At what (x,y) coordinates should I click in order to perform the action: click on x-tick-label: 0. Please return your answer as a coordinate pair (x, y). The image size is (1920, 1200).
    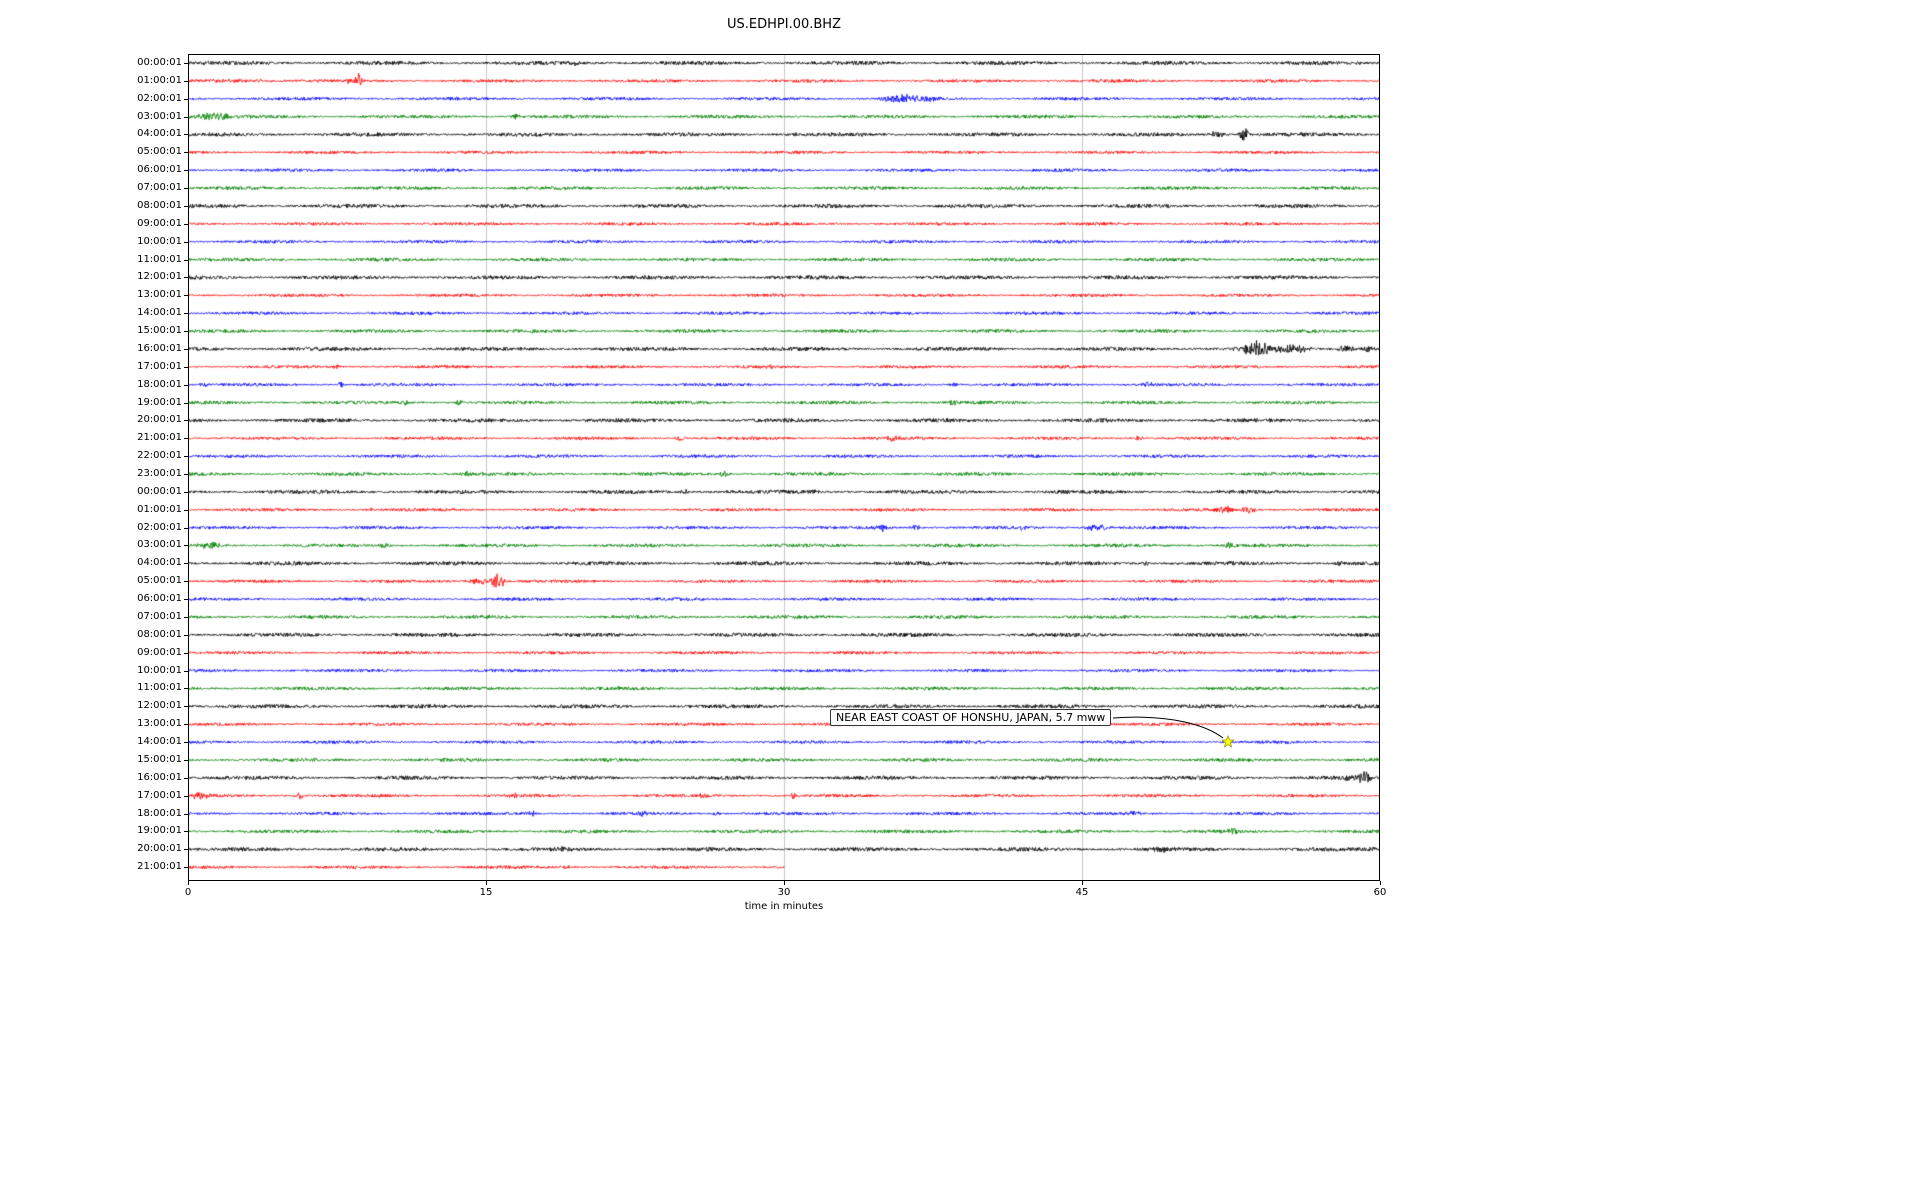
    Looking at the image, I should click on (188, 892).